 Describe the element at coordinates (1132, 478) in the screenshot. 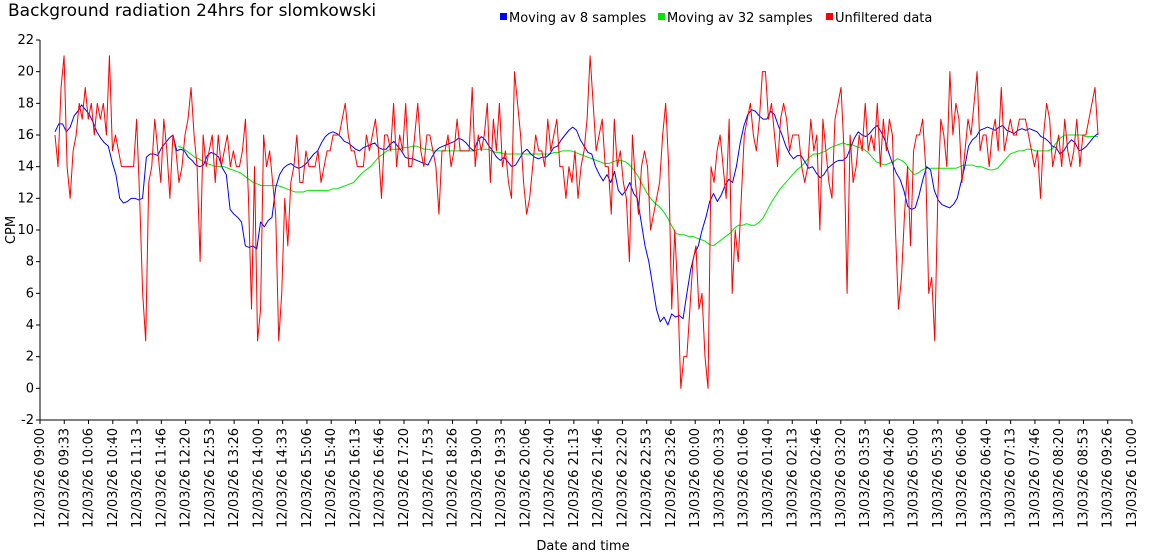

I see `x-tick-label: 13/03/26 10:00` at that location.